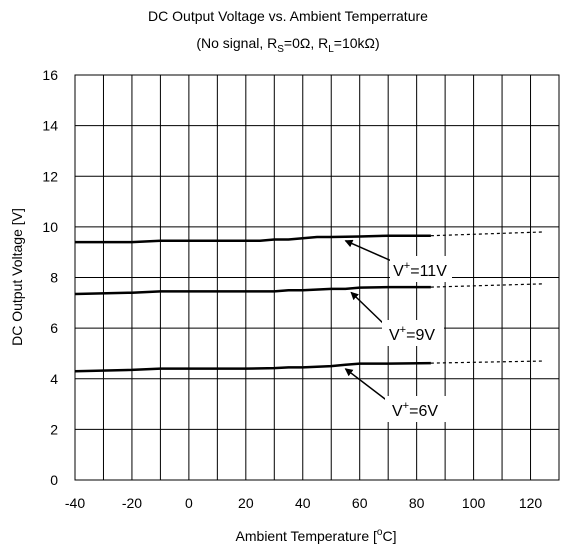 This screenshot has width=570, height=551. Describe the element at coordinates (236, 43) in the screenshot. I see `subtitle-prefix: (No signal, R` at that location.